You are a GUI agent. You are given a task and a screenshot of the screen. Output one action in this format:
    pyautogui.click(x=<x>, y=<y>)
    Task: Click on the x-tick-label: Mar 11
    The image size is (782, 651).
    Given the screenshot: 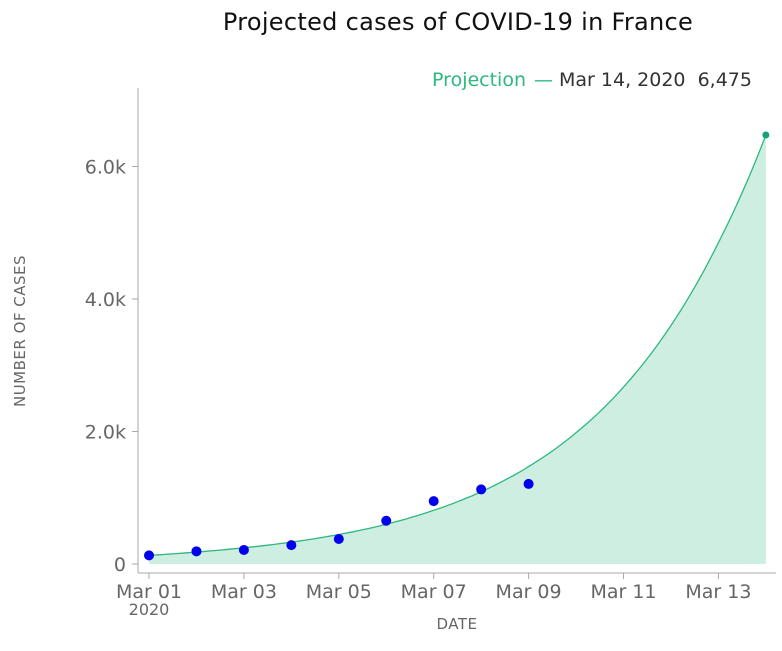 What is the action you would take?
    pyautogui.click(x=623, y=592)
    